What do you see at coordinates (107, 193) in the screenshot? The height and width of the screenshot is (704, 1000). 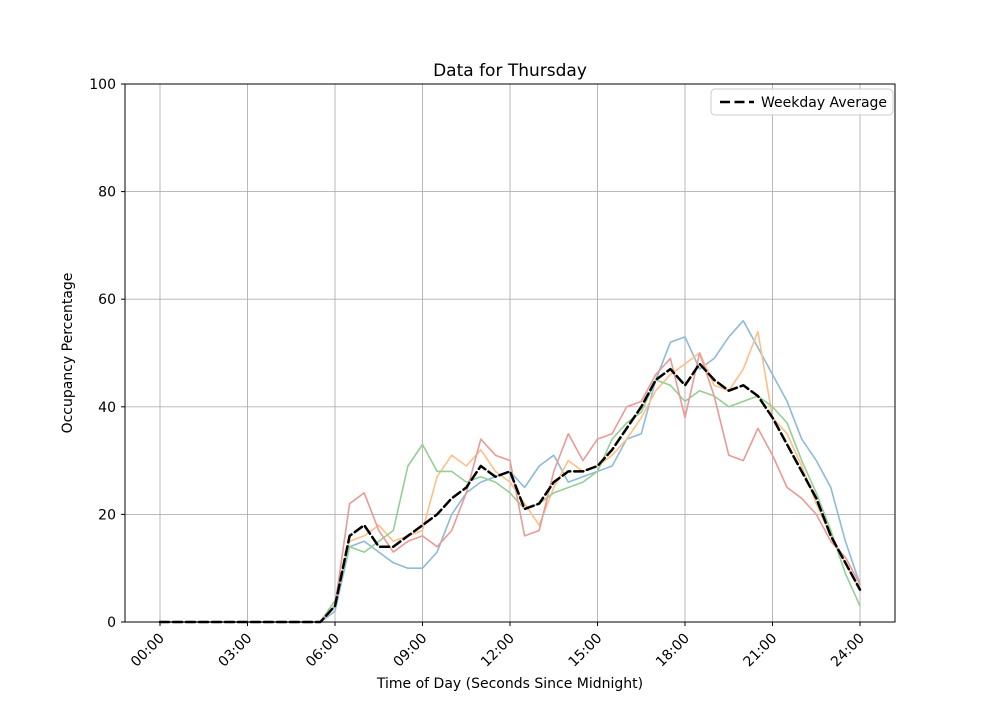 I see `y-tick-label: 80` at bounding box center [107, 193].